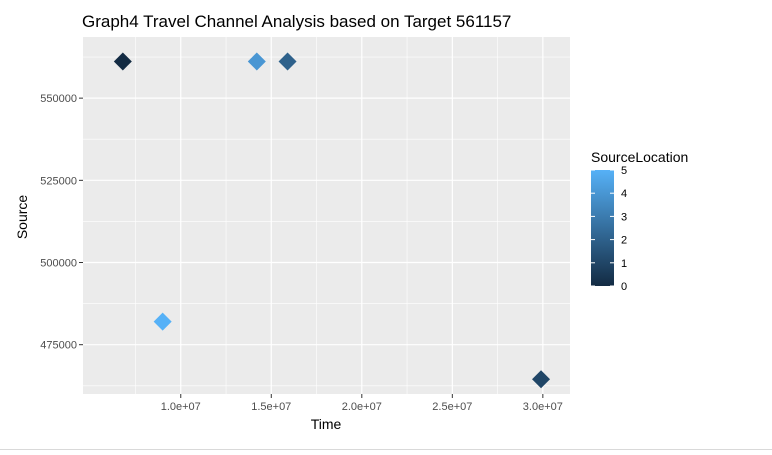 The height and width of the screenshot is (455, 772). What do you see at coordinates (624, 287) in the screenshot?
I see `legend-tick-label: 0` at bounding box center [624, 287].